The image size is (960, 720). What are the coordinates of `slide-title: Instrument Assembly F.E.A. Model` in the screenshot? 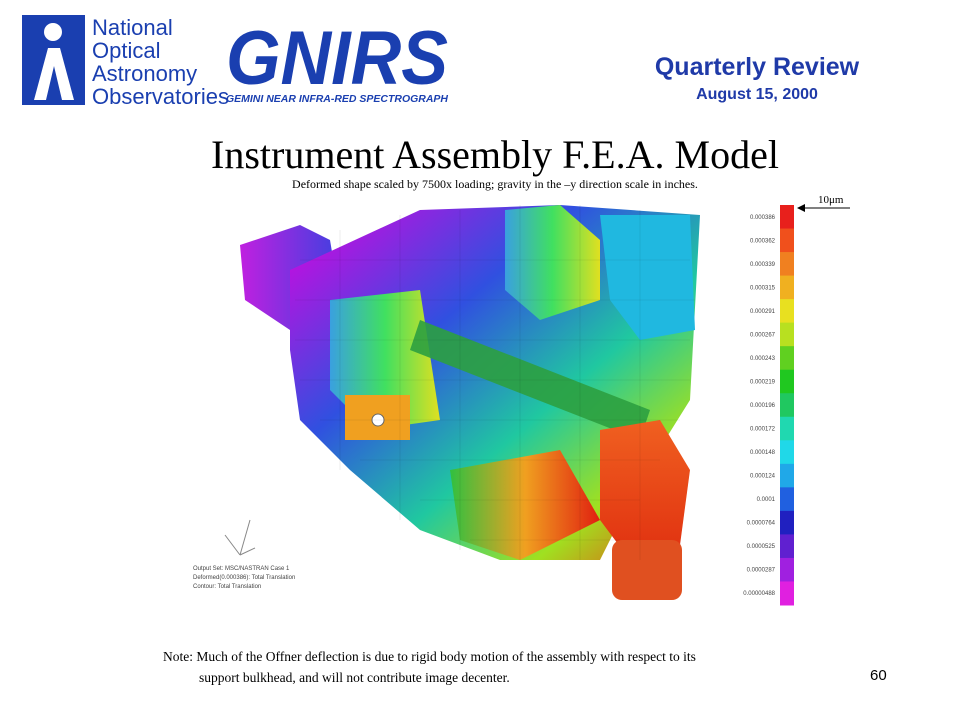 It's located at (495, 154).